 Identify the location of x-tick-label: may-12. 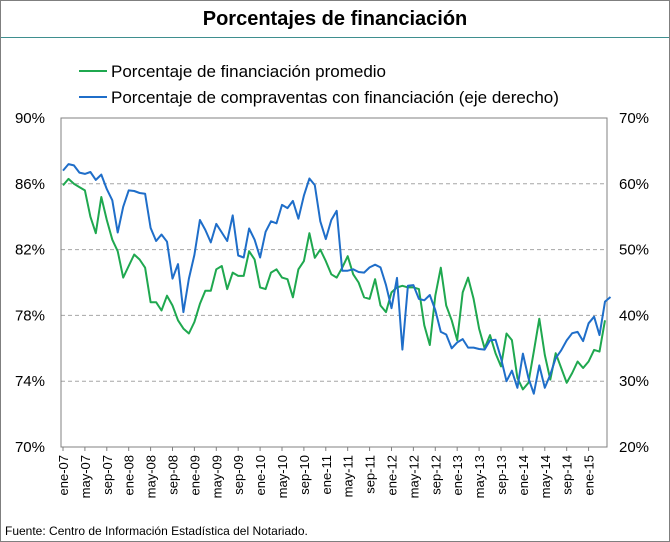
(413, 476).